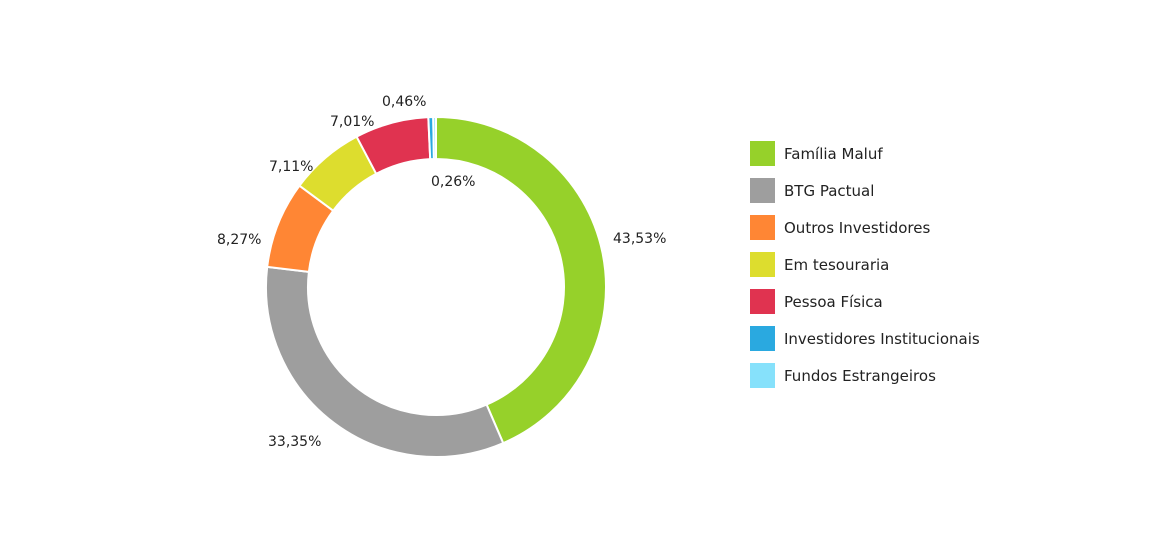  What do you see at coordinates (453, 182) in the screenshot?
I see `slice-label-fundos-estrangeiros: 0,26%` at bounding box center [453, 182].